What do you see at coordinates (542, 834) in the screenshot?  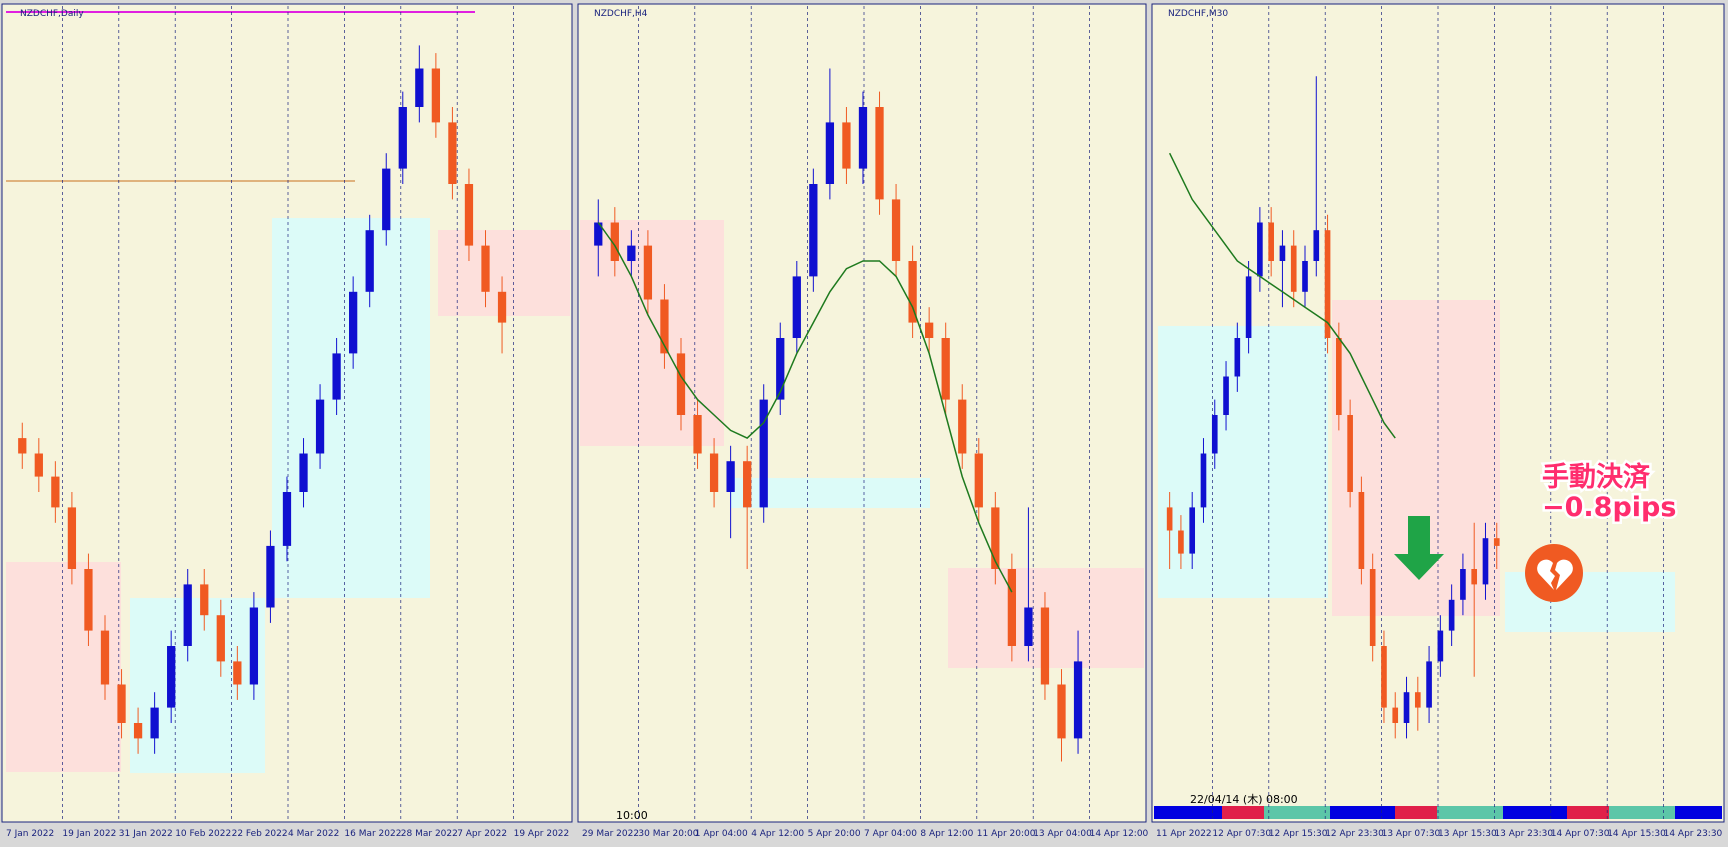 I see `x-label: 19 Apr 2022` at bounding box center [542, 834].